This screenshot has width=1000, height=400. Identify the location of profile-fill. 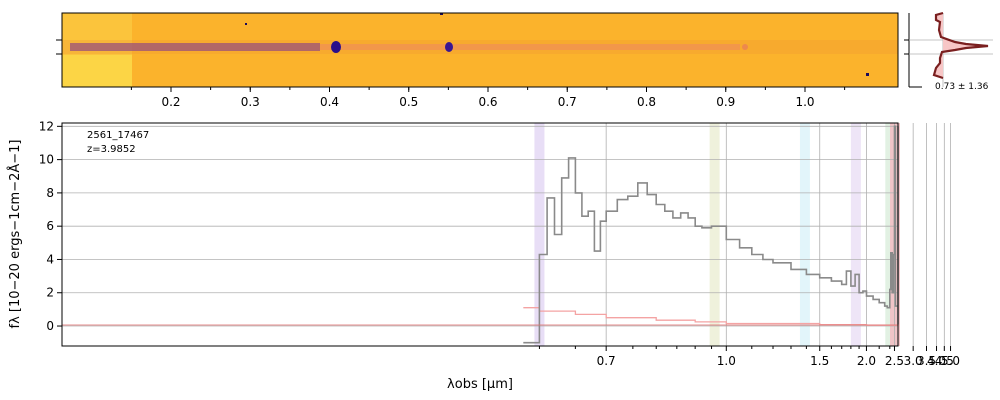
(961, 45).